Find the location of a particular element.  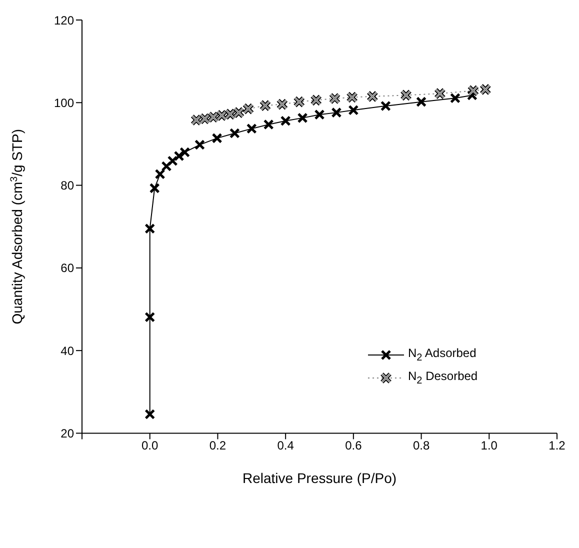

x-tick-label: 0.2 is located at coordinates (217, 445).